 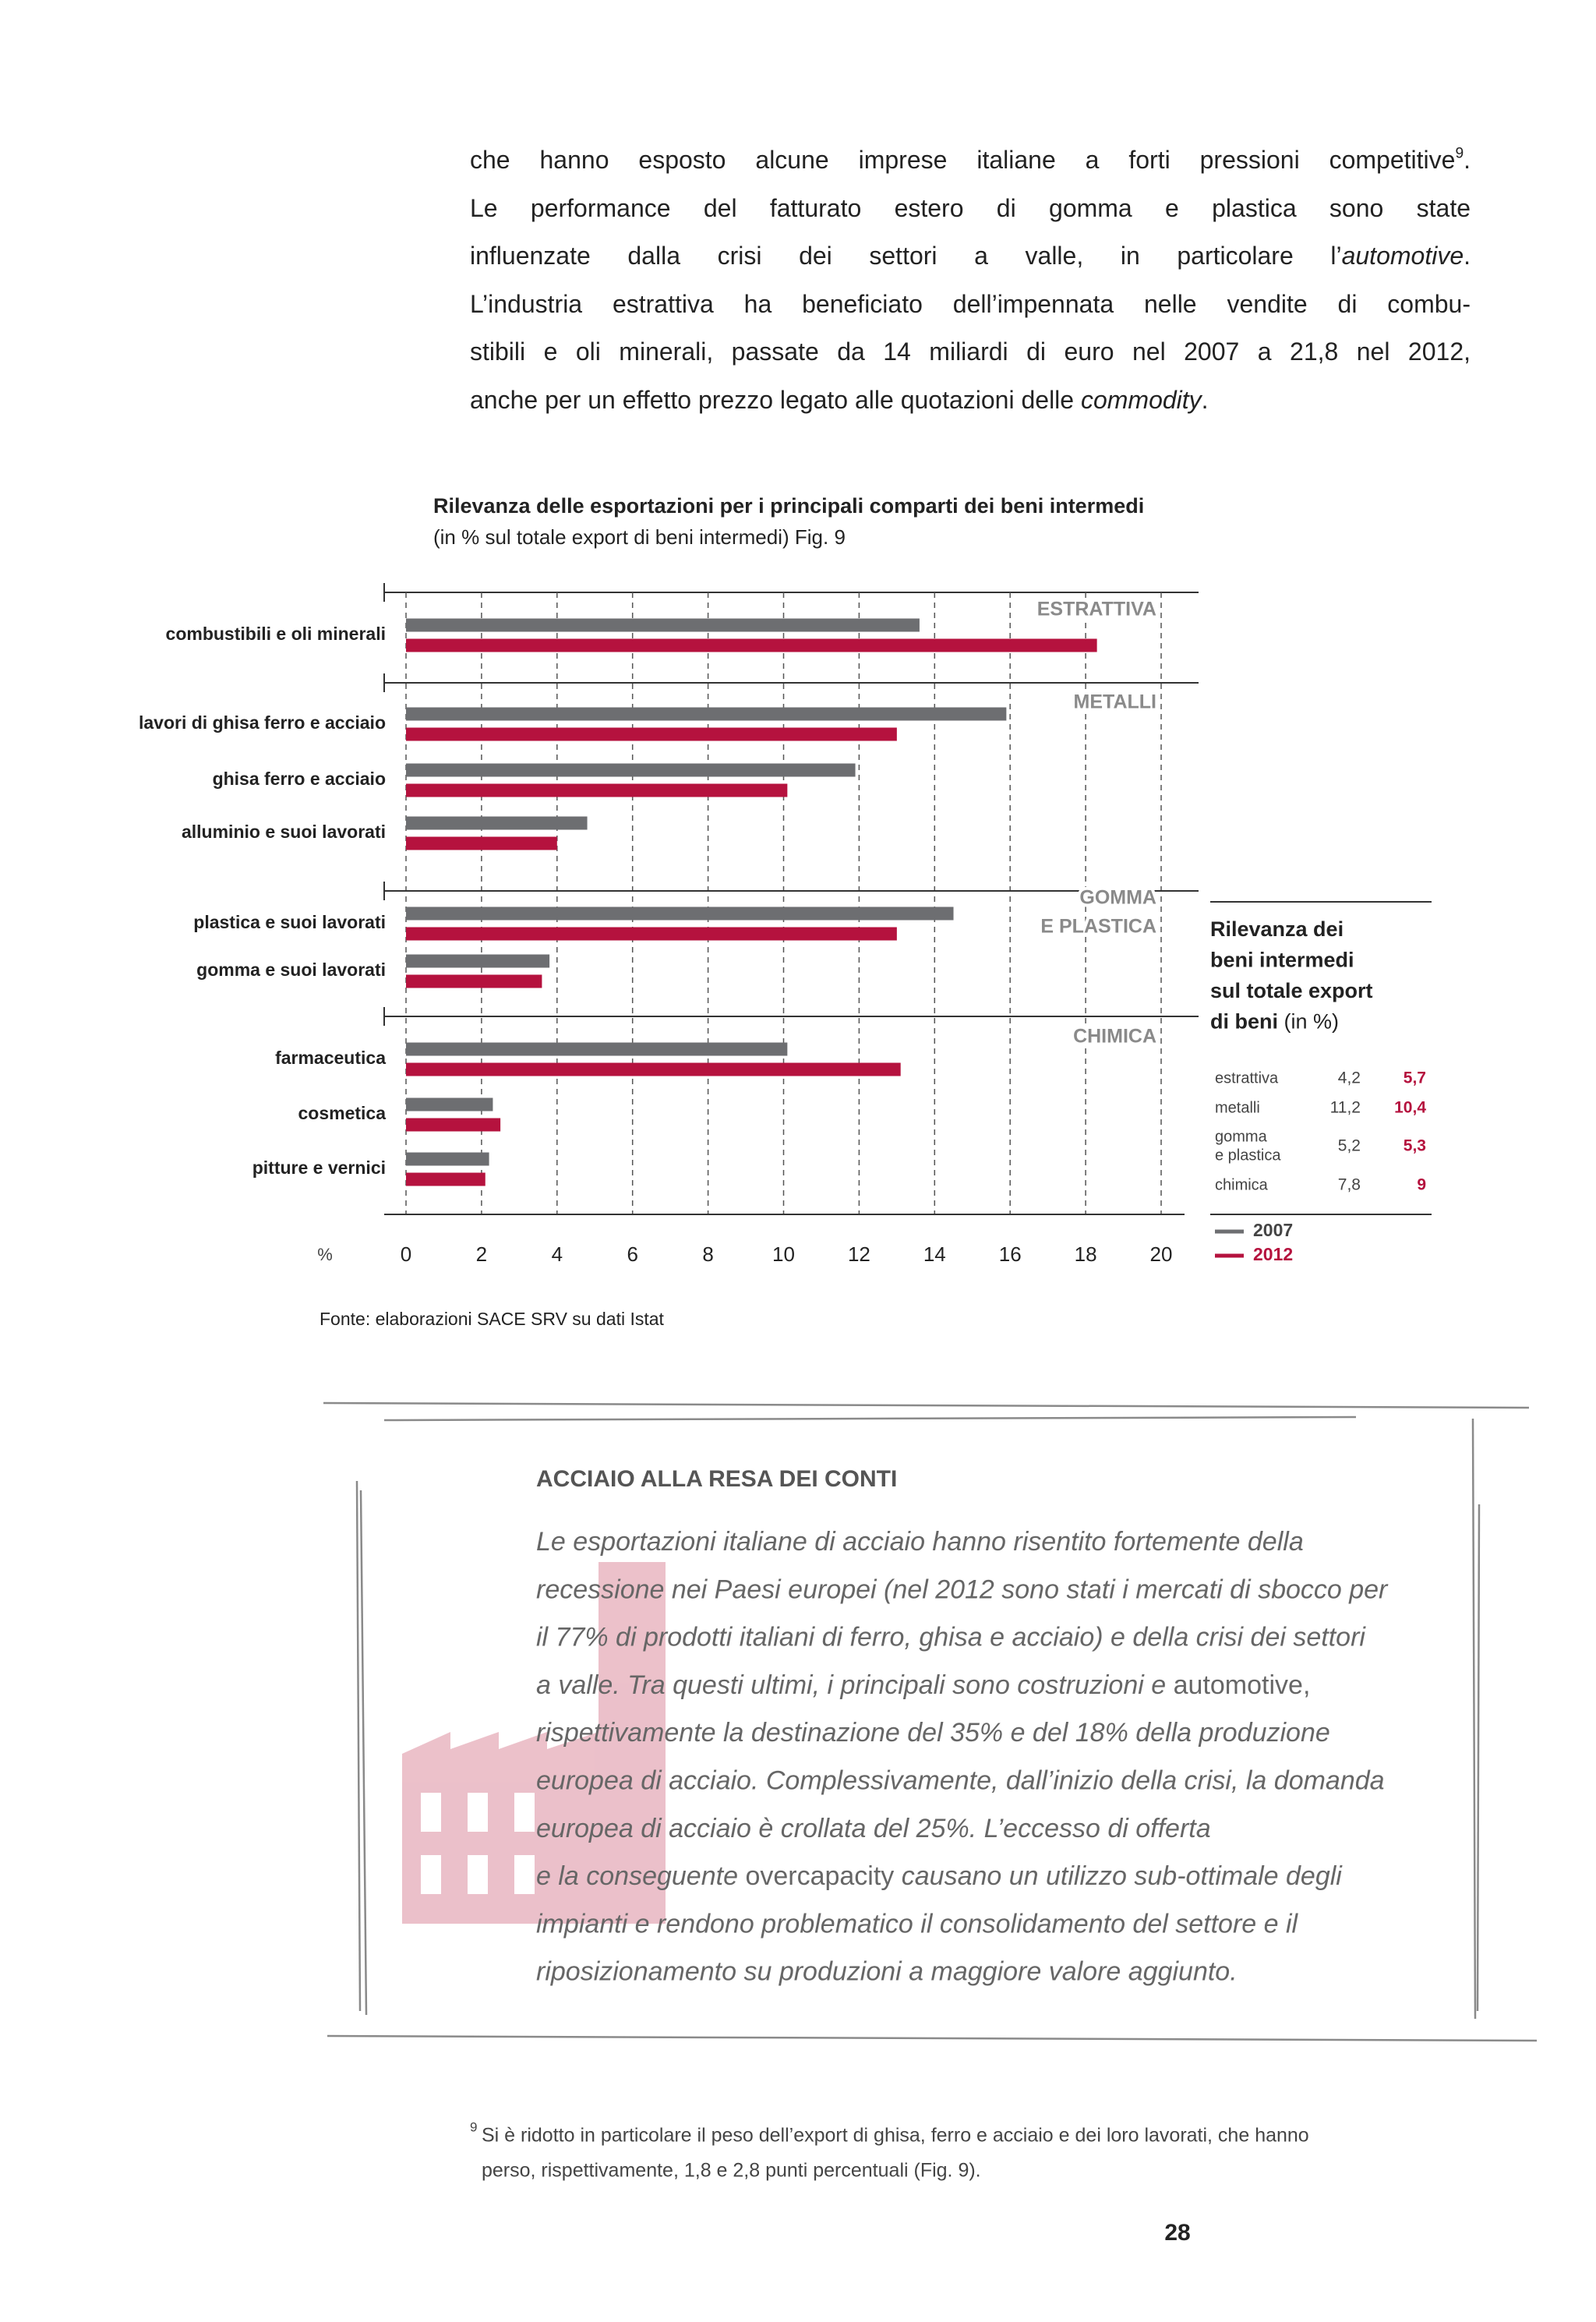 What do you see at coordinates (716, 1479) in the screenshot?
I see `box-title: ACCIAIO ALLA RESA DEI CONTI` at bounding box center [716, 1479].